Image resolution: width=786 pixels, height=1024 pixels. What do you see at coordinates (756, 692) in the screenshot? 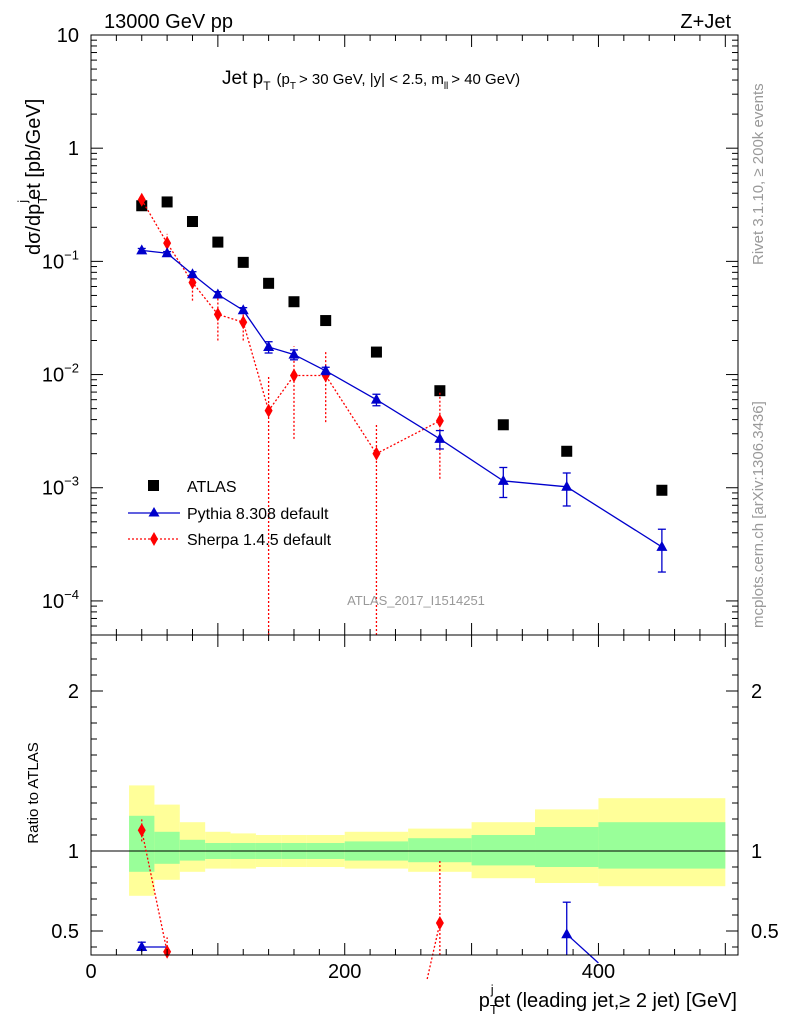
I see `ratio-y-tick-label-right: 2` at bounding box center [756, 692].